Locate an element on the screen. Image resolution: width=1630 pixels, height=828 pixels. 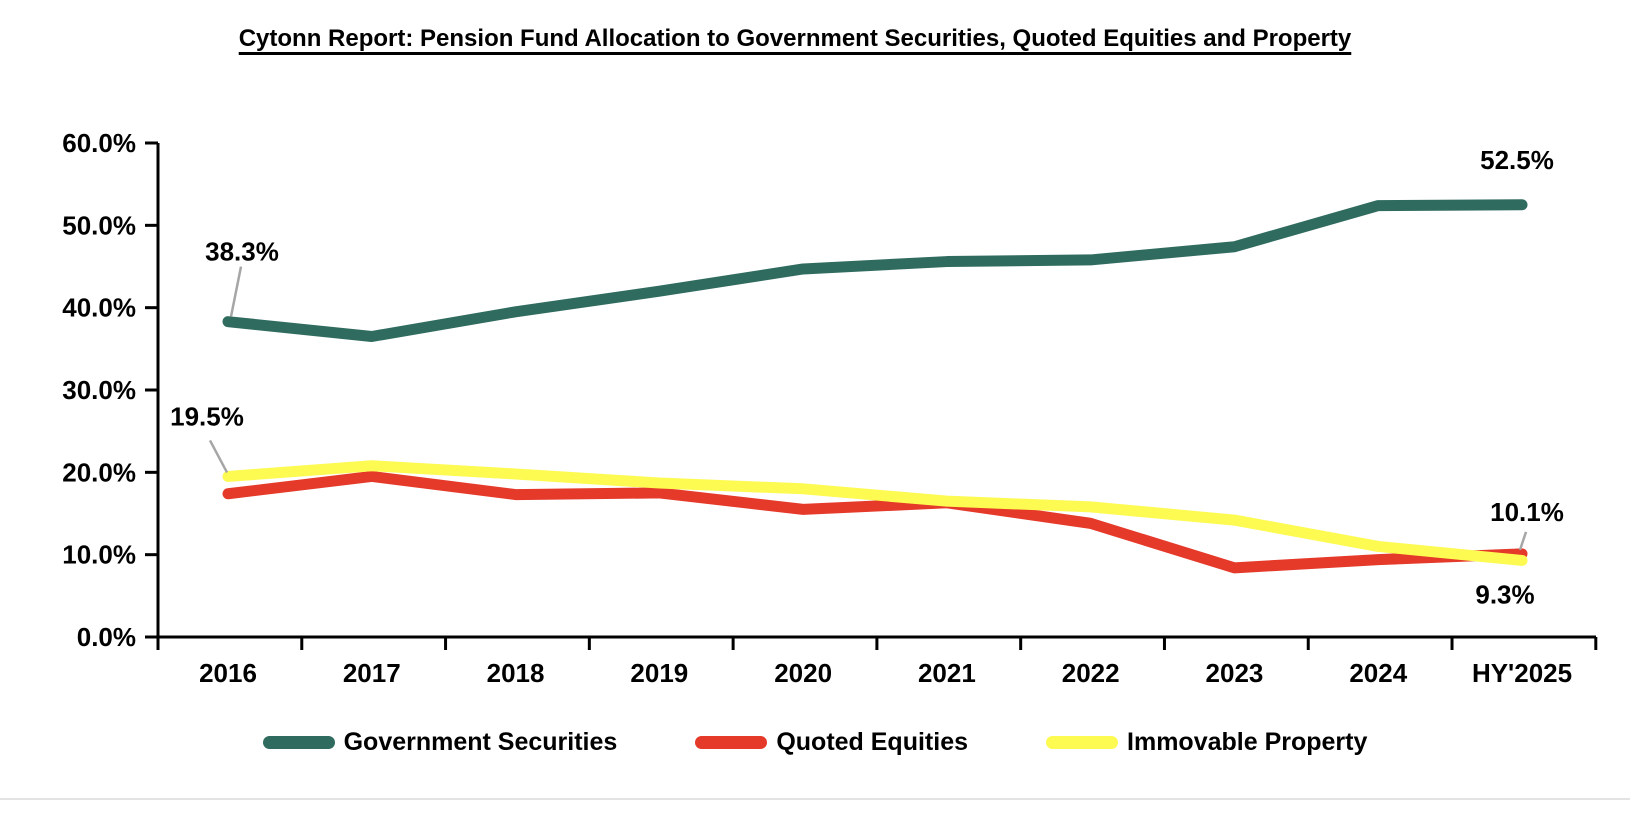
legend-item-quoted-equities: Quoted Equities is located at coordinates (831, 742).